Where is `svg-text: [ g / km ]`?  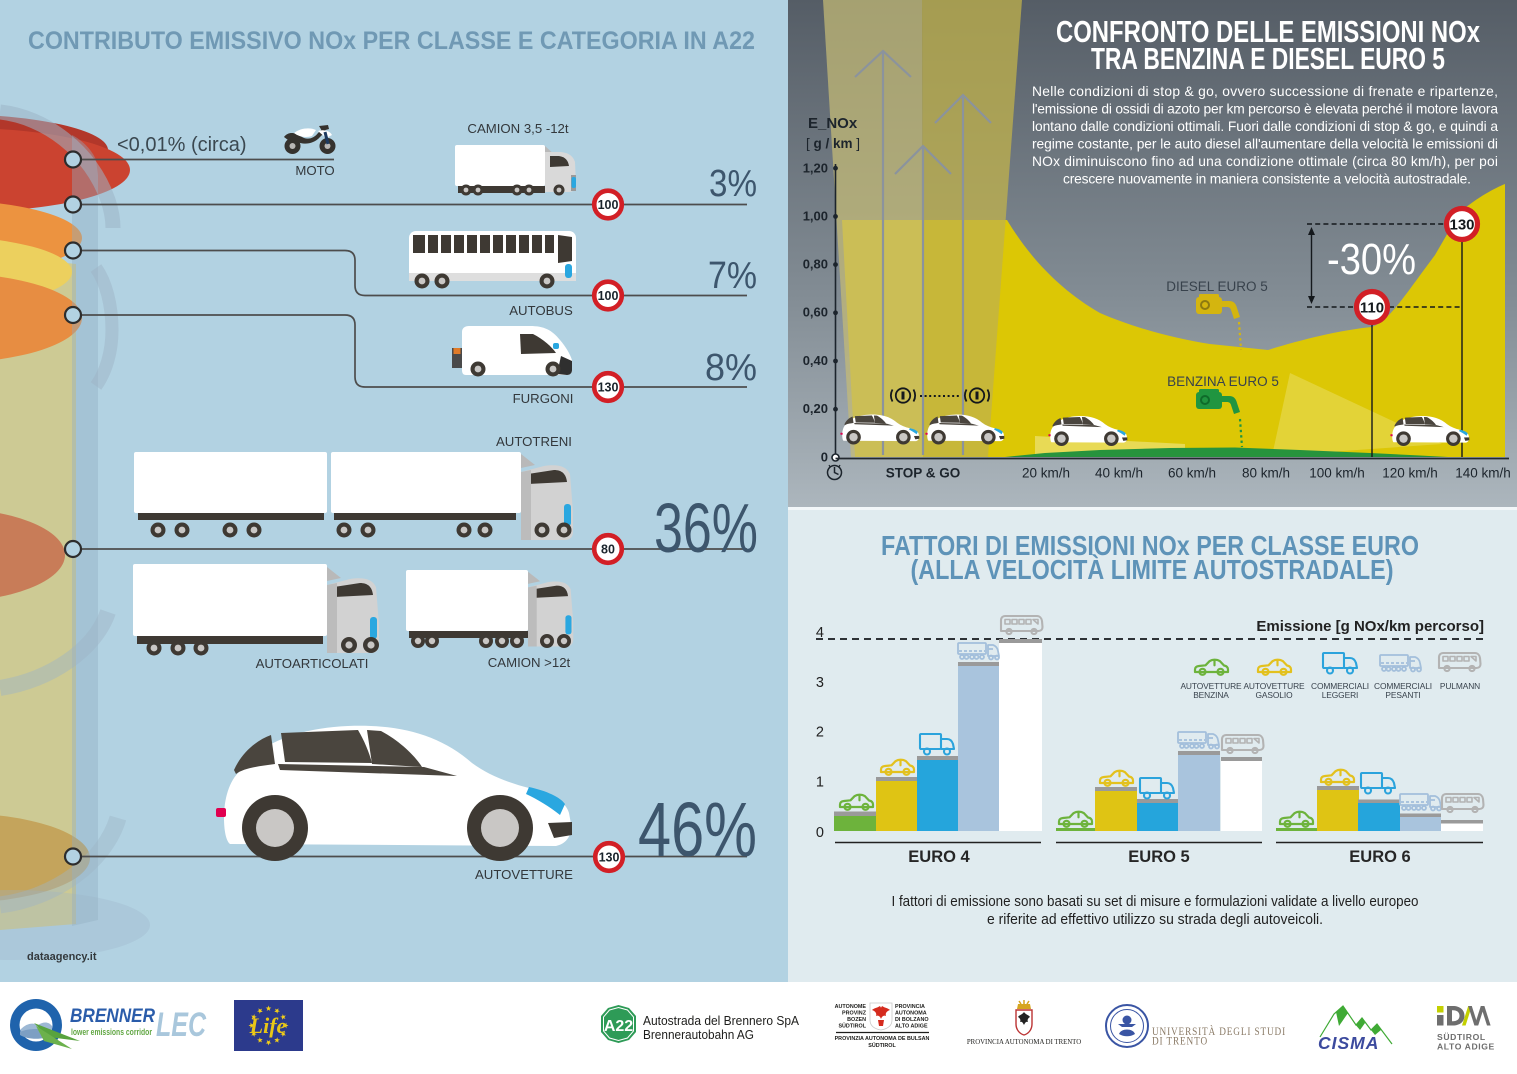 svg-text: [ g / km ] is located at coordinates (833, 143).